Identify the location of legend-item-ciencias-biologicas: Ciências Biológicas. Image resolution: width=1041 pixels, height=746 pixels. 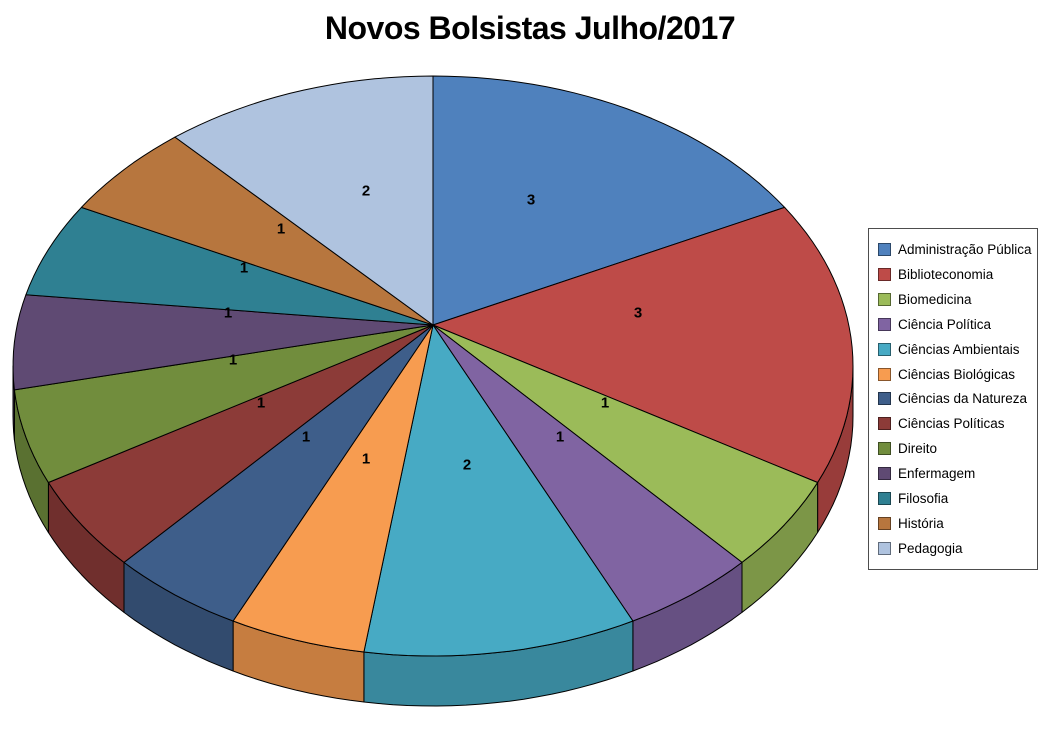
(953, 374).